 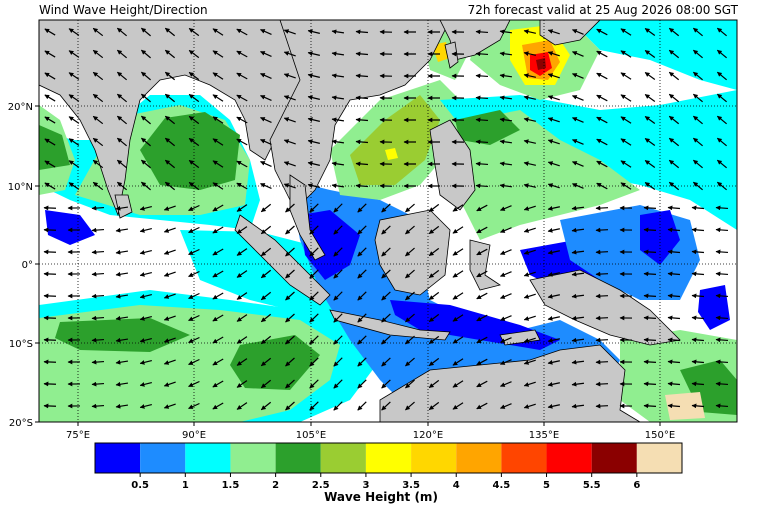 What do you see at coordinates (163, 458) in the screenshot?
I see `colorbar-swatch` at bounding box center [163, 458].